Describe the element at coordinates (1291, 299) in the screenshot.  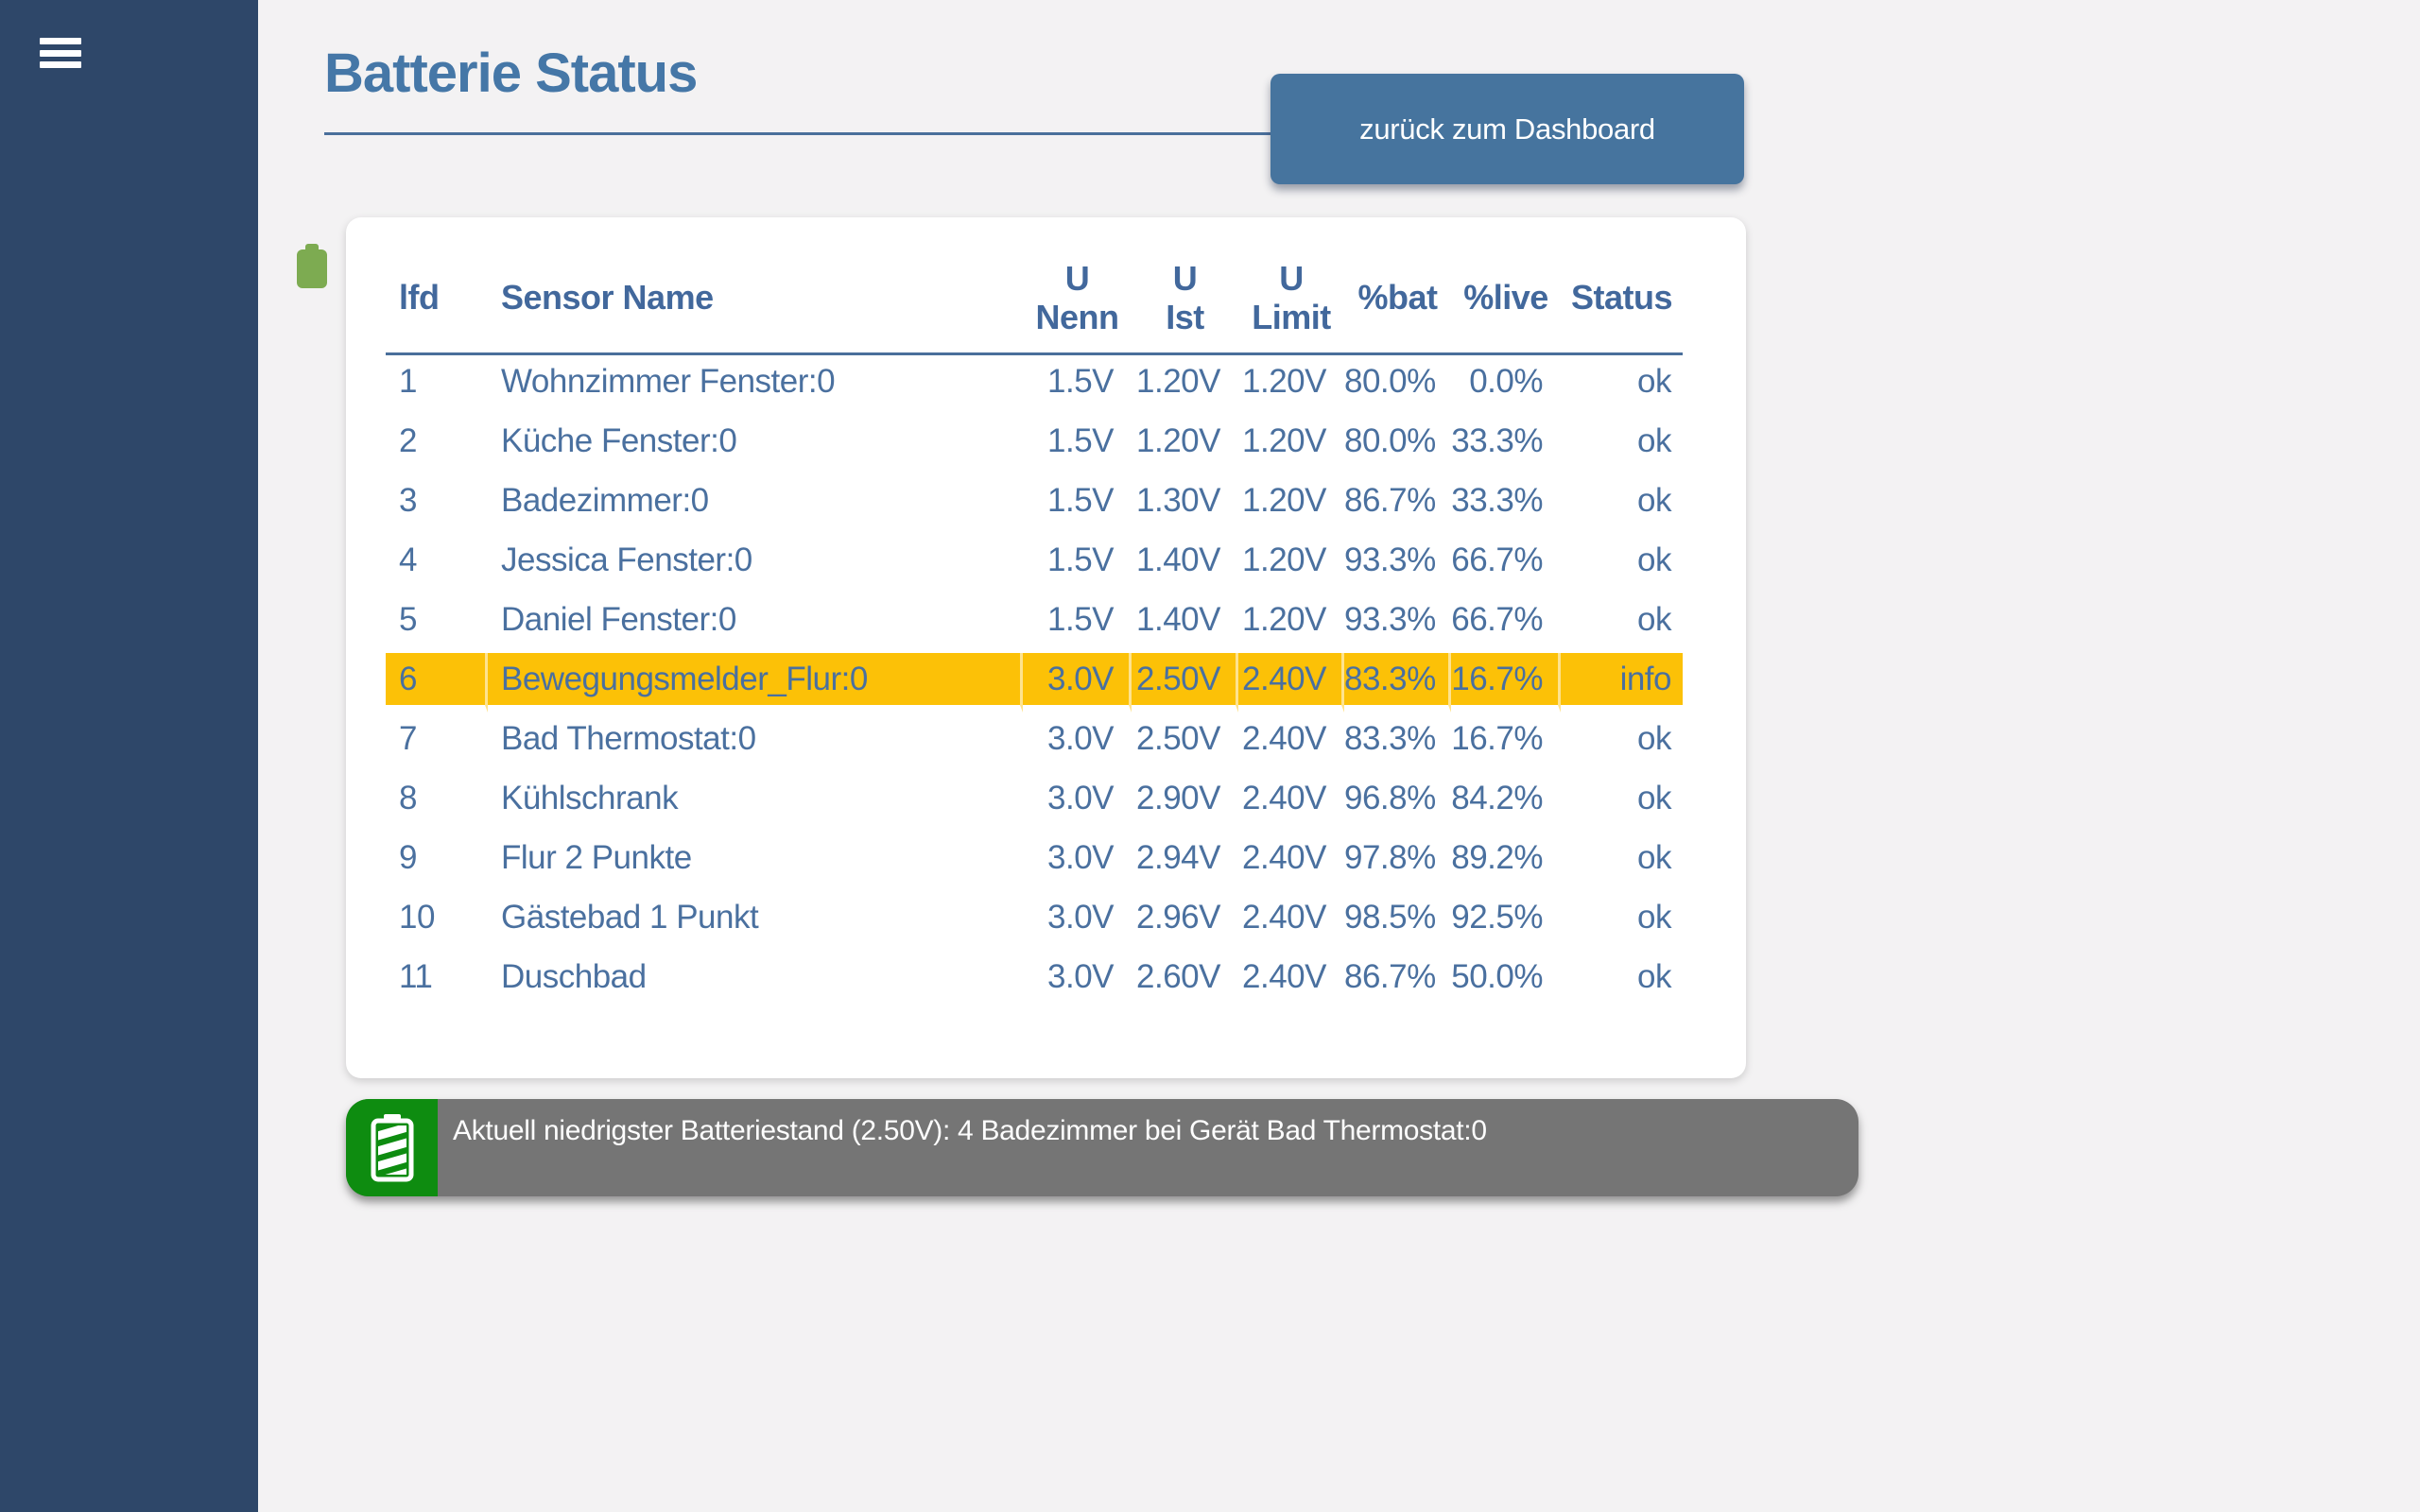
I see `column-header-u_limit: U Limit` at that location.